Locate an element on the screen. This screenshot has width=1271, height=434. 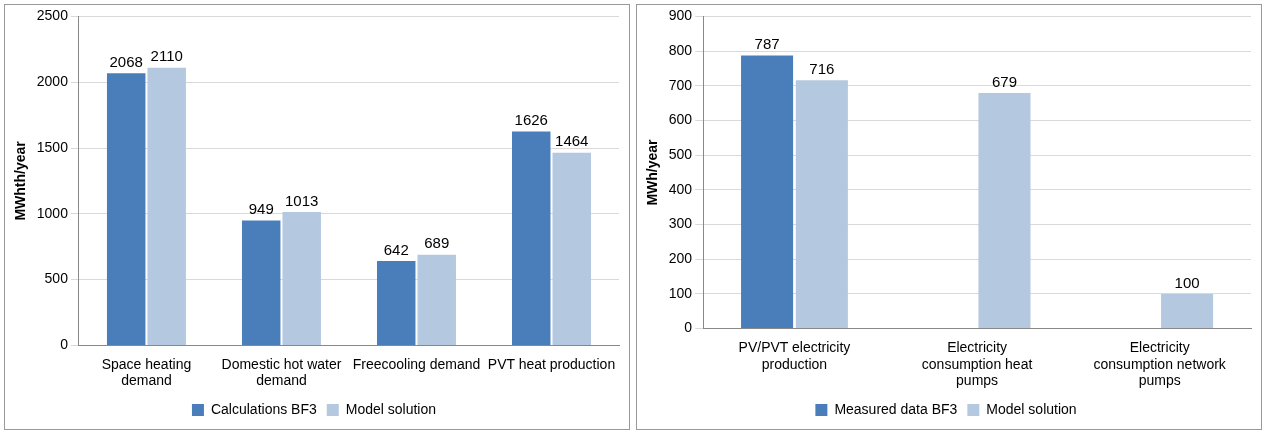
data-label: 2068 is located at coordinates (126, 61).